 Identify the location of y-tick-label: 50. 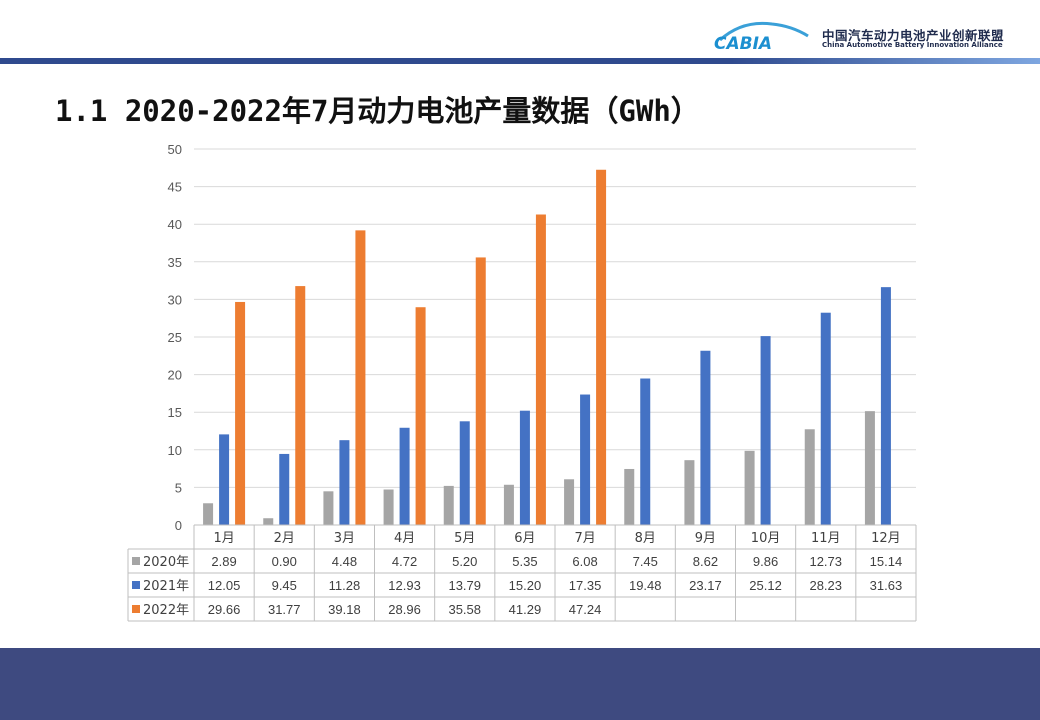
(175, 149).